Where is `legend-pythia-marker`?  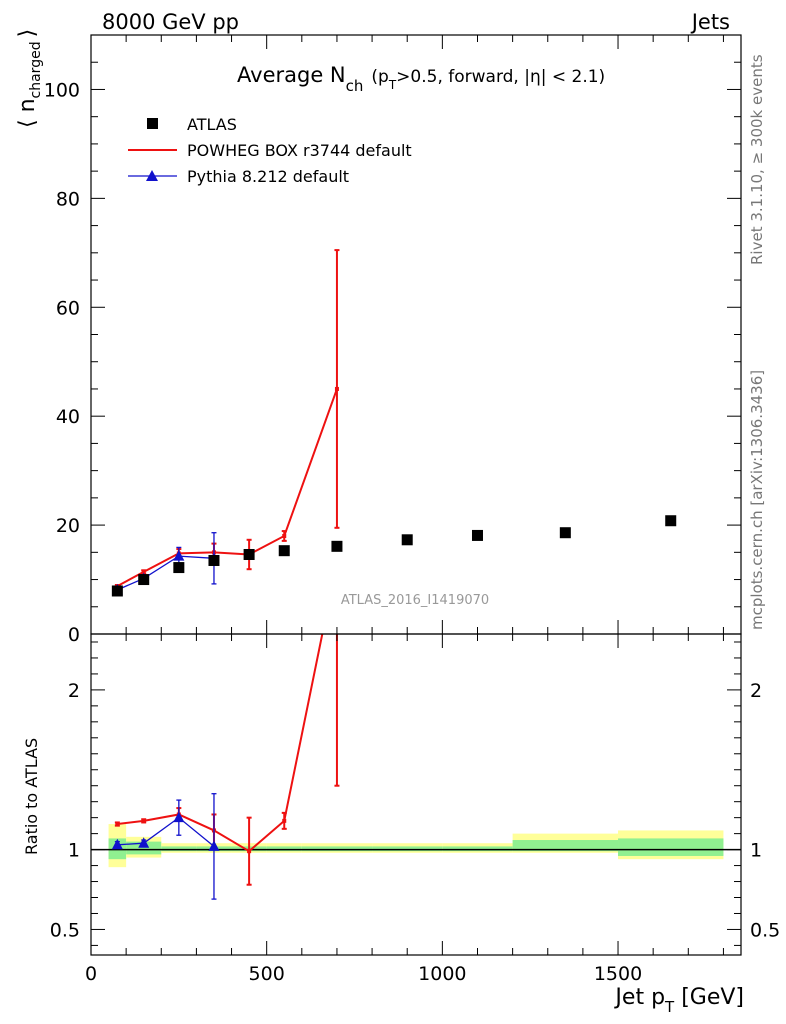 legend-pythia-marker is located at coordinates (152, 175).